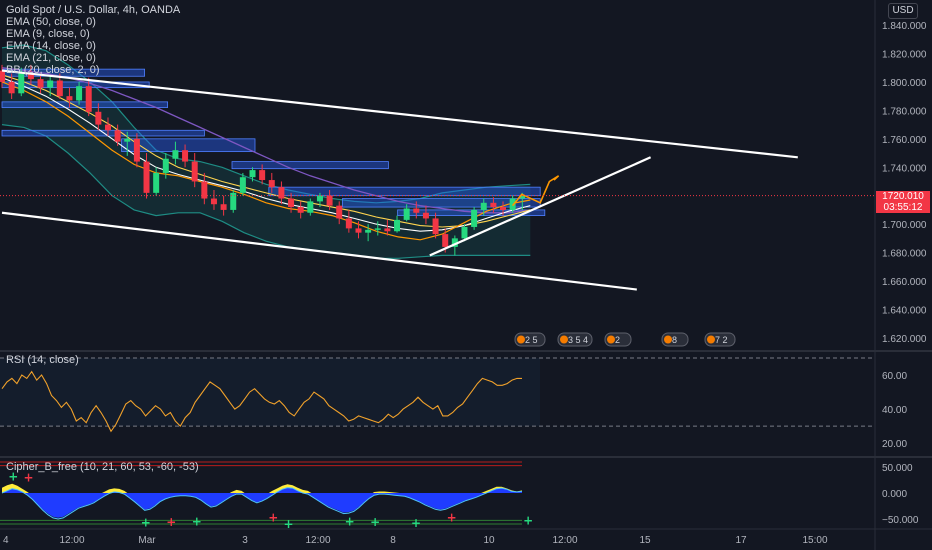 Image resolution: width=932 pixels, height=550 pixels. Describe the element at coordinates (900, 520) in the screenshot. I see `cipher-tick-label: −50.000` at that location.